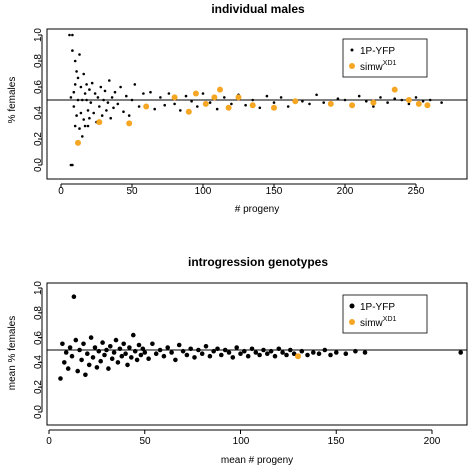 The width and height of the screenshot is (474, 469). Describe the element at coordinates (12, 353) in the screenshot. I see `y-axis-label: mean % females` at that location.